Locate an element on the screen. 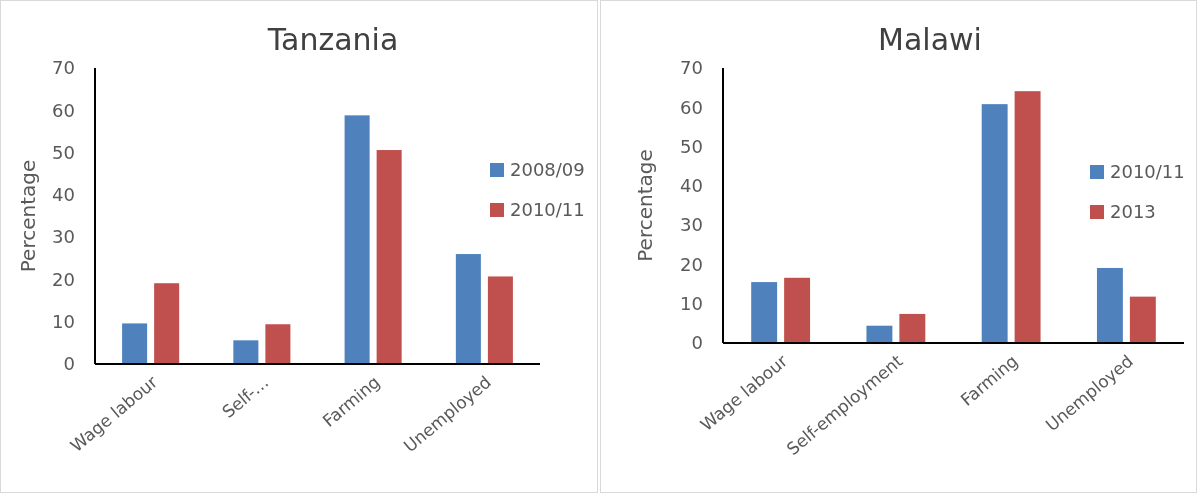  legend-label: 2013 is located at coordinates (1133, 212).